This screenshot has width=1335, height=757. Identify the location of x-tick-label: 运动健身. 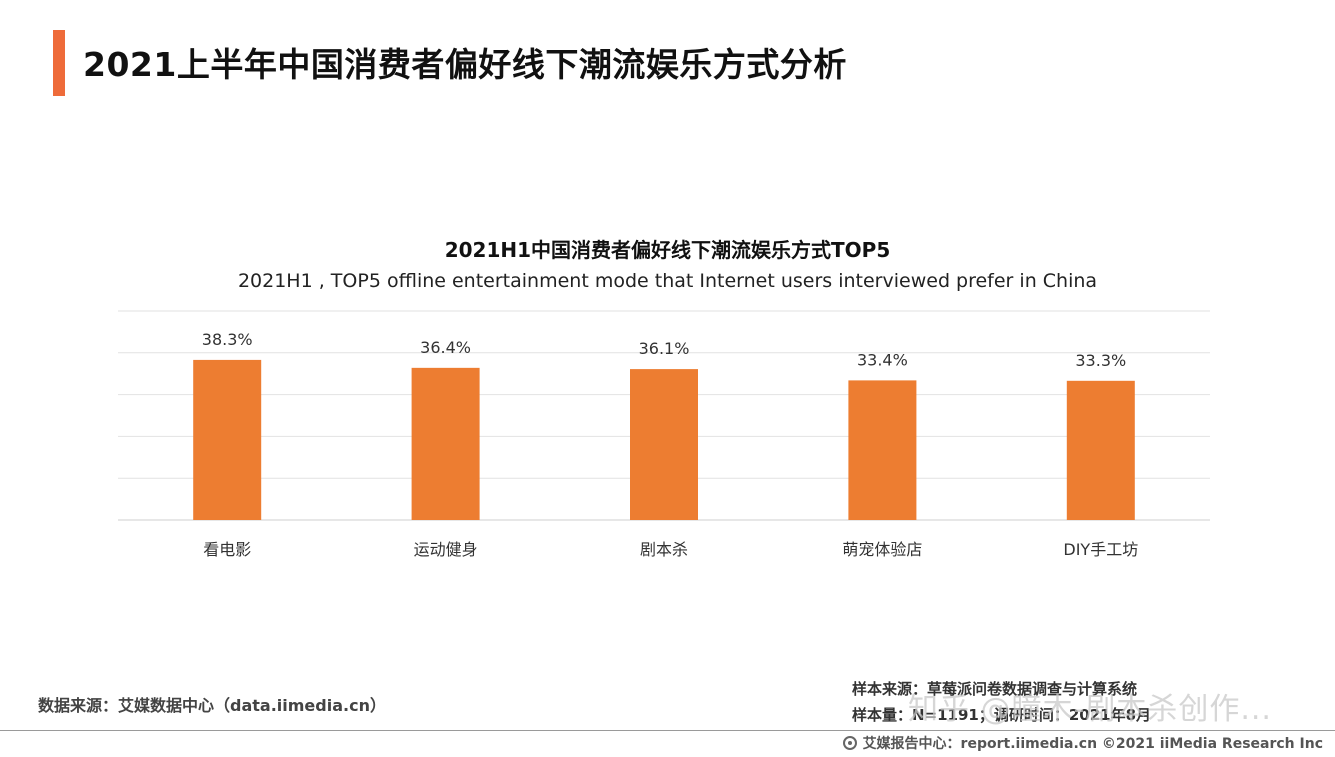
(446, 549).